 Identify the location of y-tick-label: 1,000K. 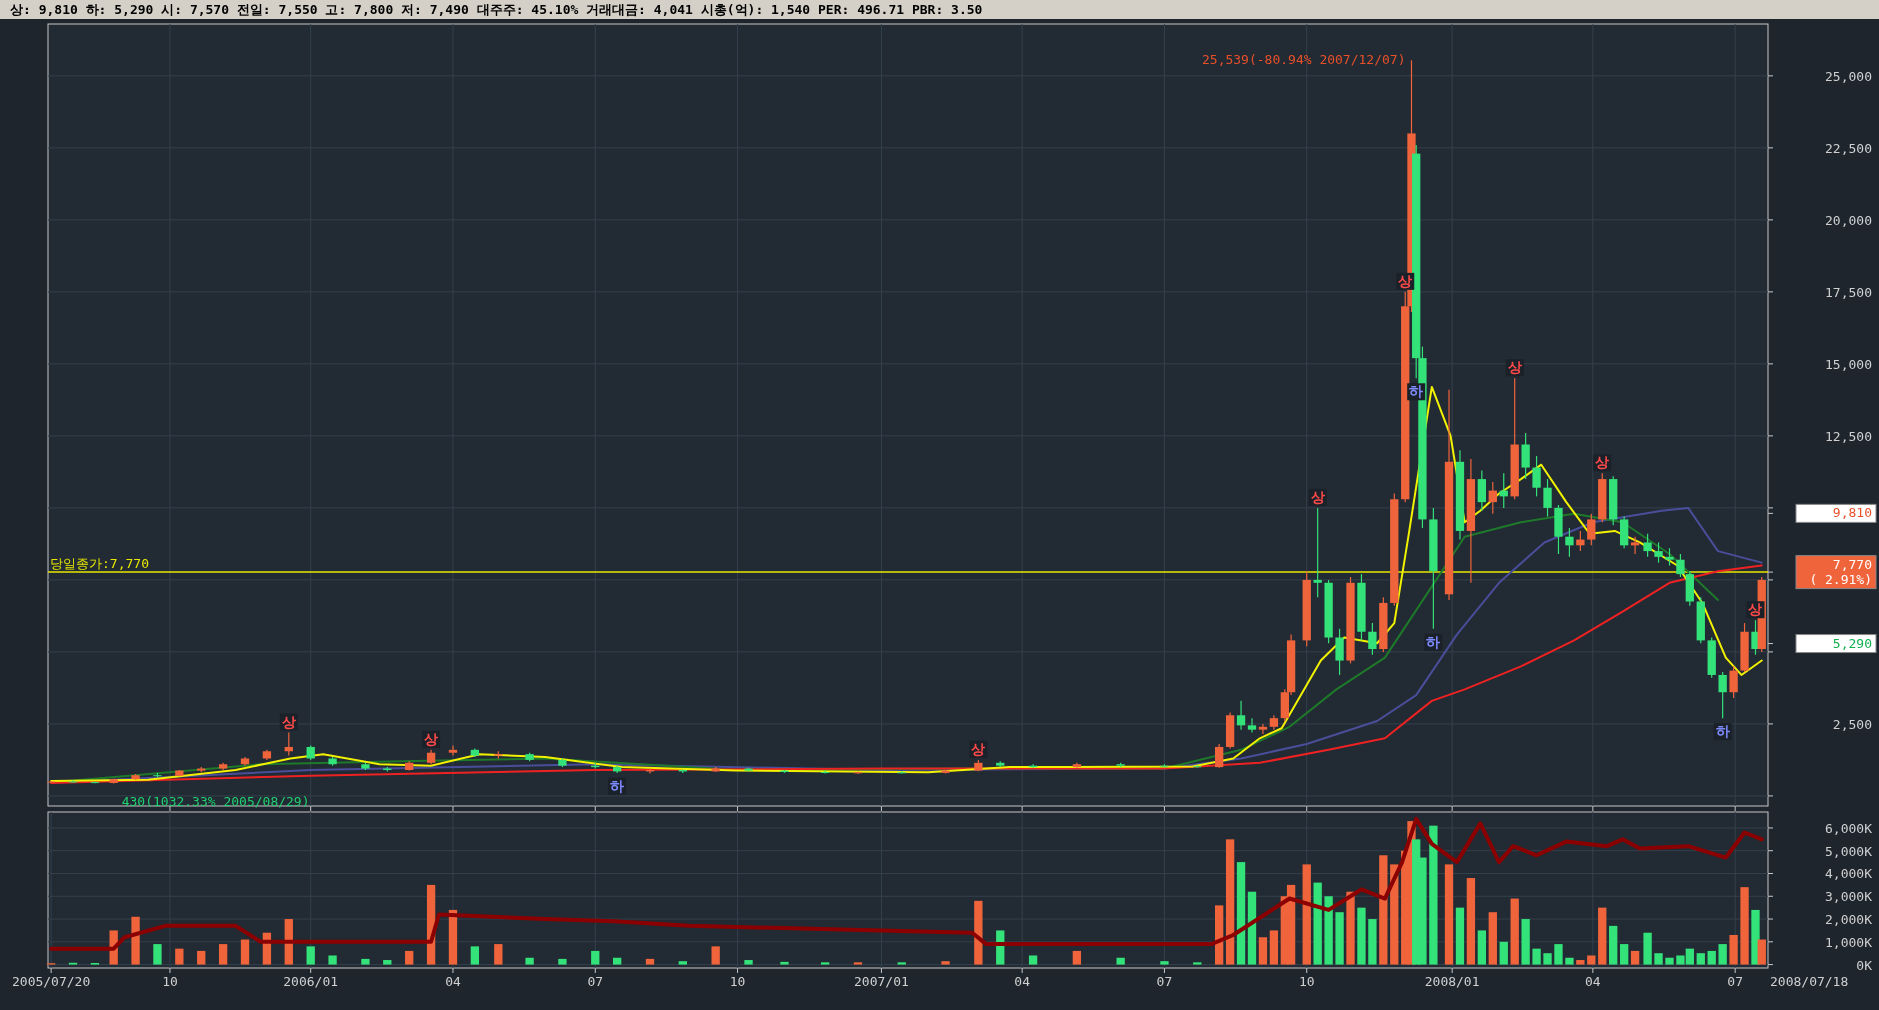
(1849, 942).